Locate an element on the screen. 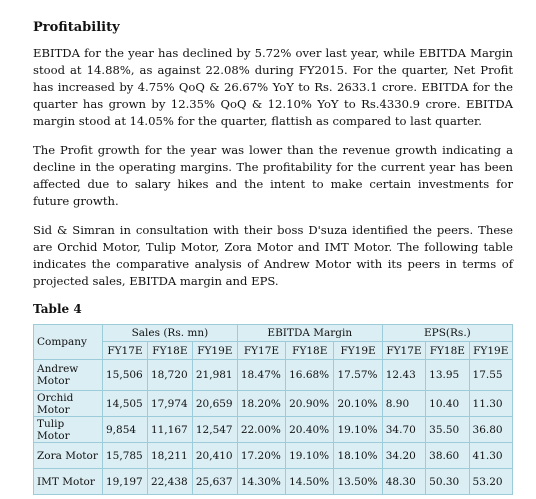  value-cell: 15,506 is located at coordinates (125, 375).